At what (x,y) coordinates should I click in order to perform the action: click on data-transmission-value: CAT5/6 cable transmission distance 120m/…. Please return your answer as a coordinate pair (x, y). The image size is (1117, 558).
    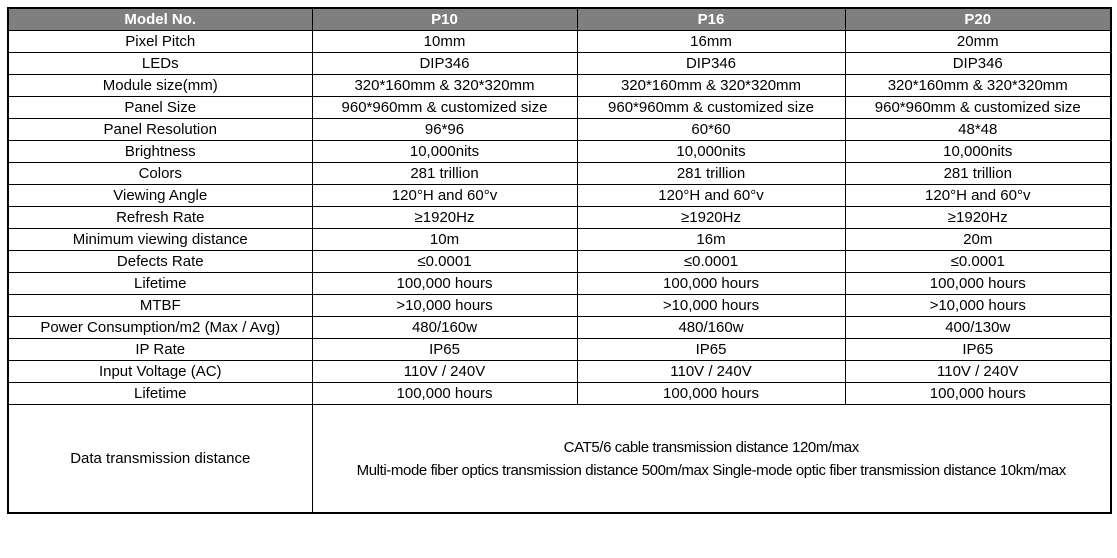
    Looking at the image, I should click on (711, 459).